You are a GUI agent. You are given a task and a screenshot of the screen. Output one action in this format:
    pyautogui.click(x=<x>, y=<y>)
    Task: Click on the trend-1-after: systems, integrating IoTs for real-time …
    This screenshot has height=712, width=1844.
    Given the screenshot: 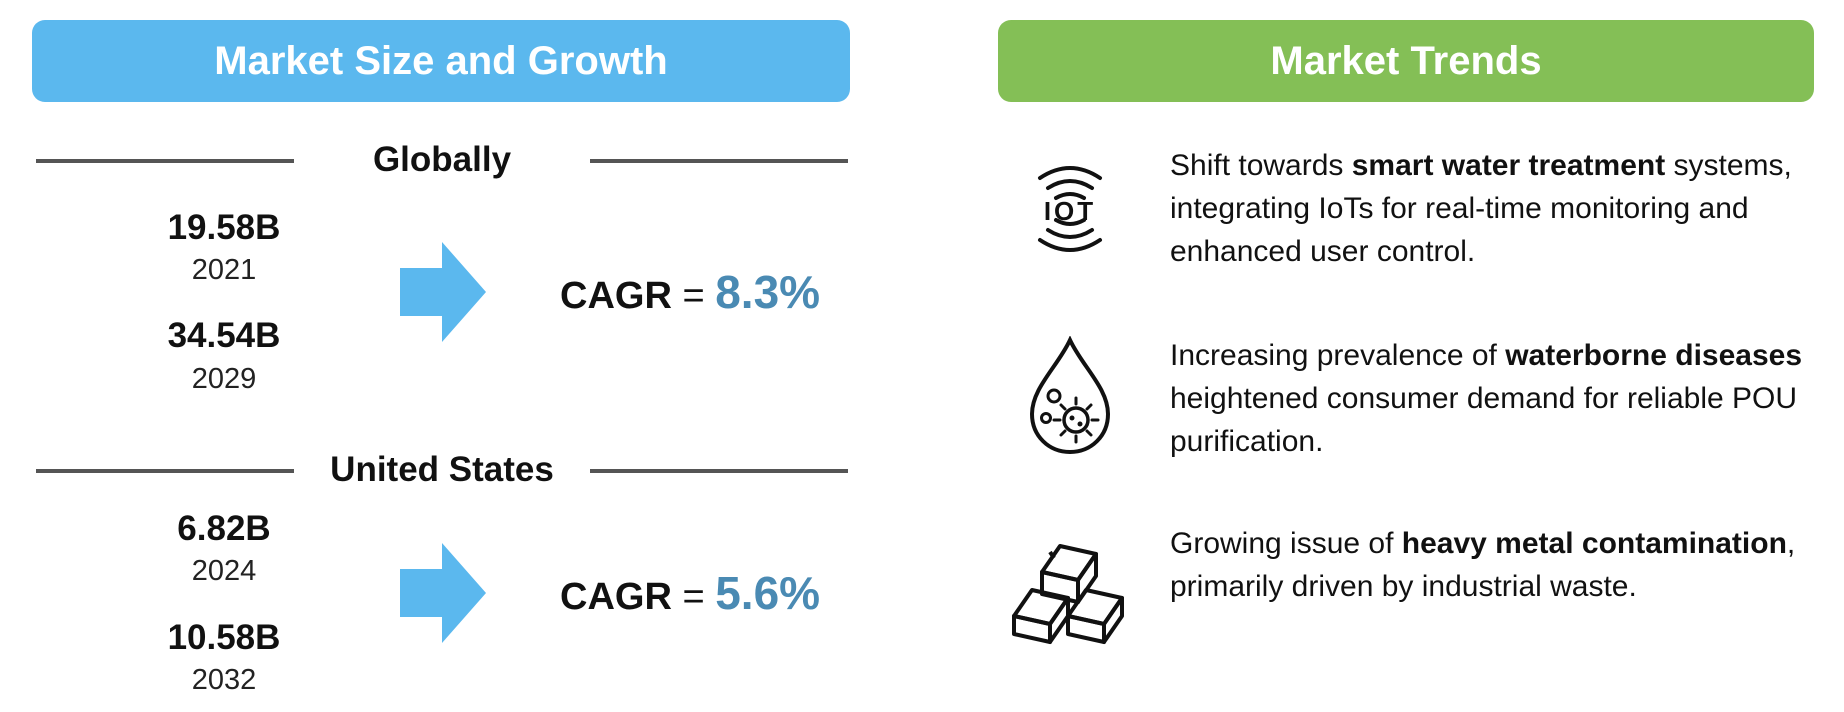 What is the action you would take?
    pyautogui.click(x=1481, y=208)
    